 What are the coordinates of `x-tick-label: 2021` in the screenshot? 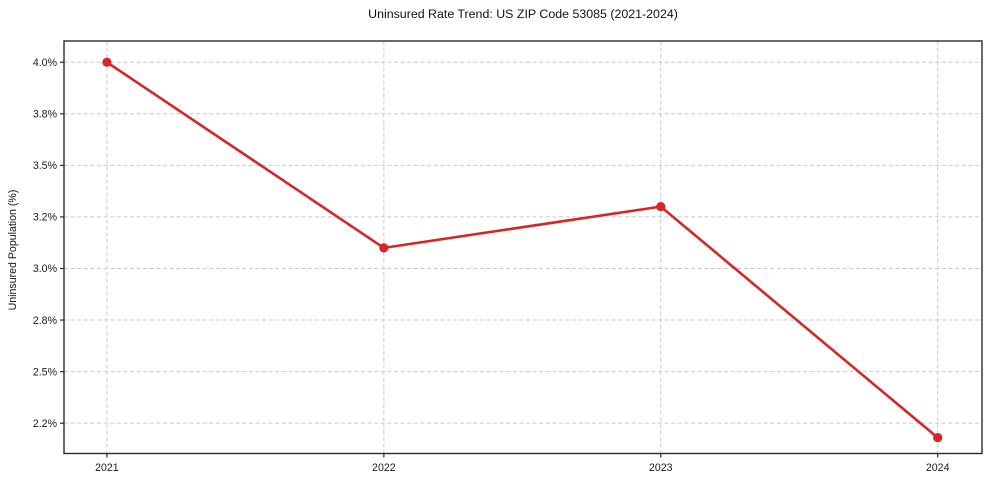 It's located at (107, 468).